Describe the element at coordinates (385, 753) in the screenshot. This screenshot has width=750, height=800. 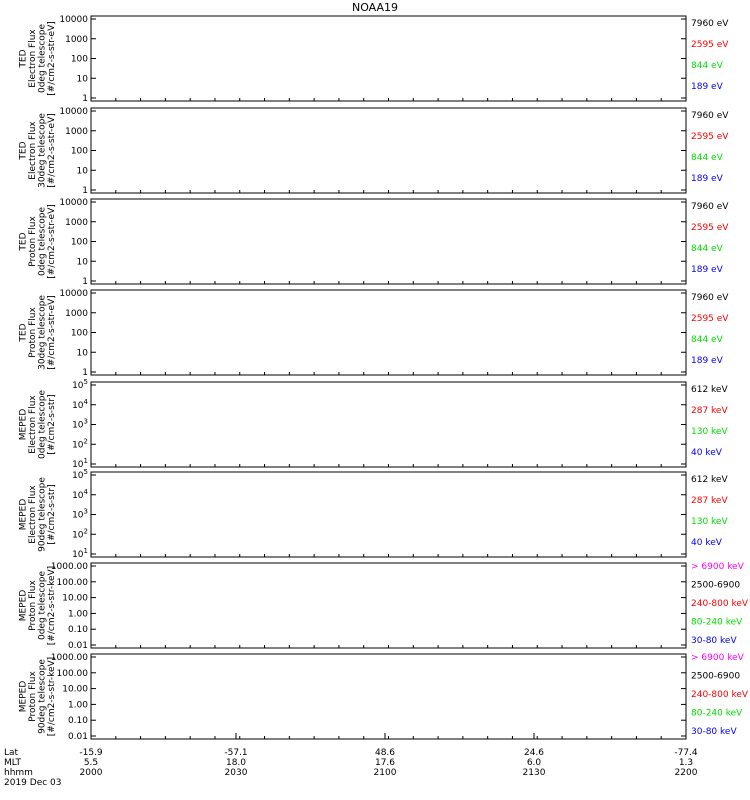
I see `x-tick-label-lat: 48.6` at that location.